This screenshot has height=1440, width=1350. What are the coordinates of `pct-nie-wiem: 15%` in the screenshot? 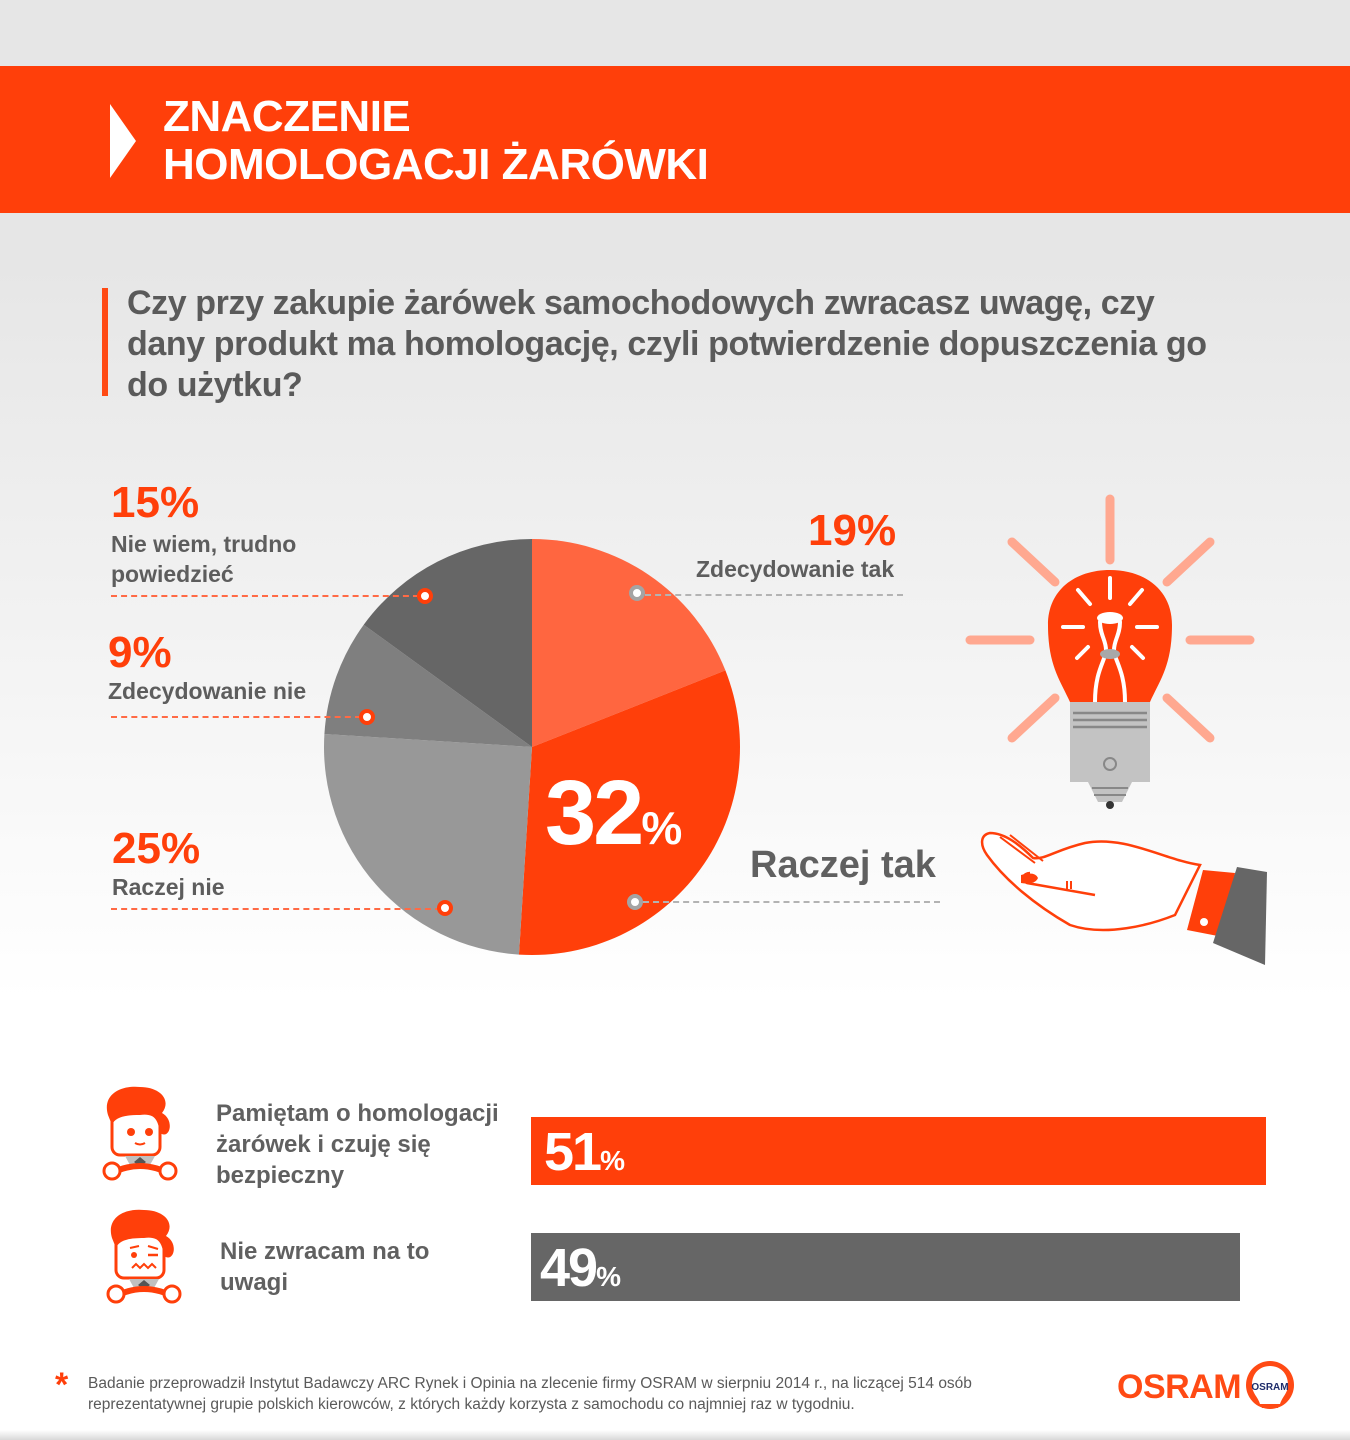 It's located at (155, 502).